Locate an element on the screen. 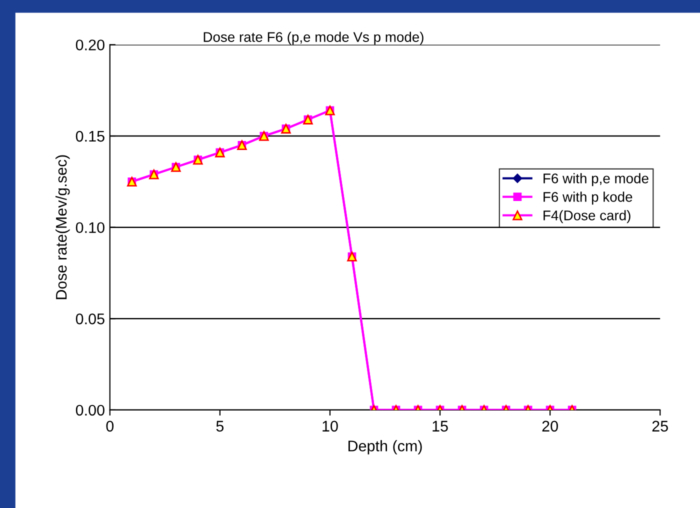 Image resolution: width=700 pixels, height=508 pixels. x-tick-label: 0 is located at coordinates (110, 426).